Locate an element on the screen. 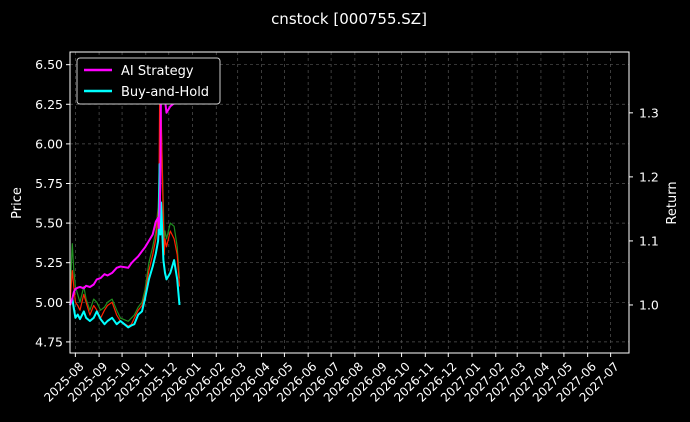  y-axis-label-right: Return is located at coordinates (672, 202).